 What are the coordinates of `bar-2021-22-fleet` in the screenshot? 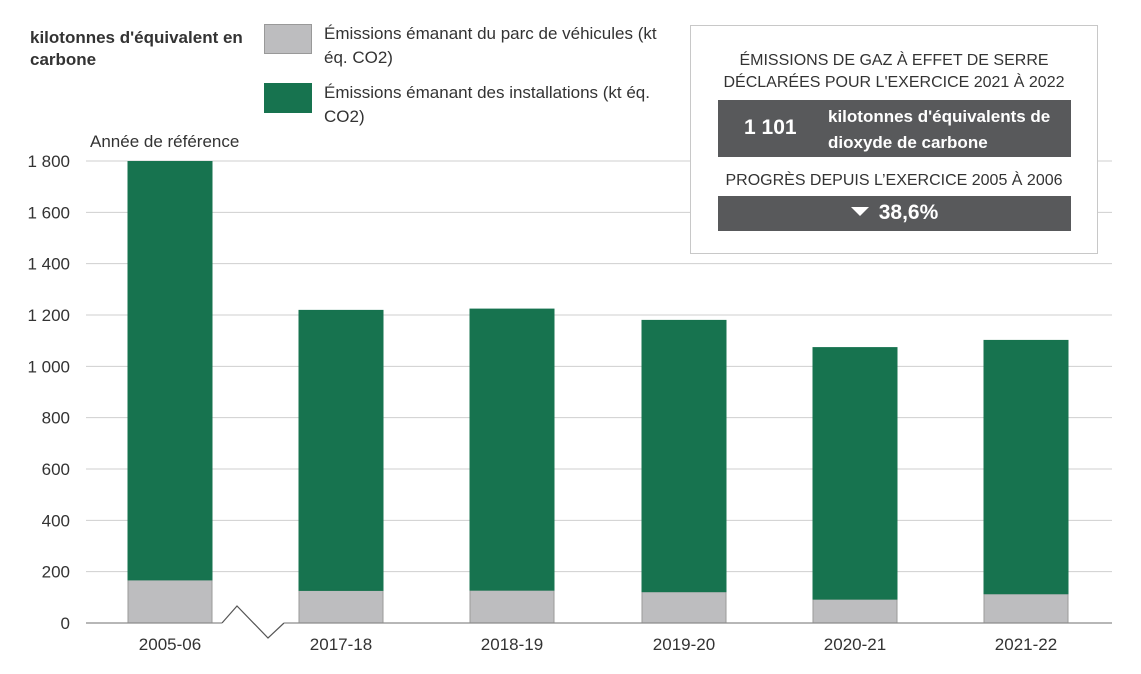 It's located at (1026, 608).